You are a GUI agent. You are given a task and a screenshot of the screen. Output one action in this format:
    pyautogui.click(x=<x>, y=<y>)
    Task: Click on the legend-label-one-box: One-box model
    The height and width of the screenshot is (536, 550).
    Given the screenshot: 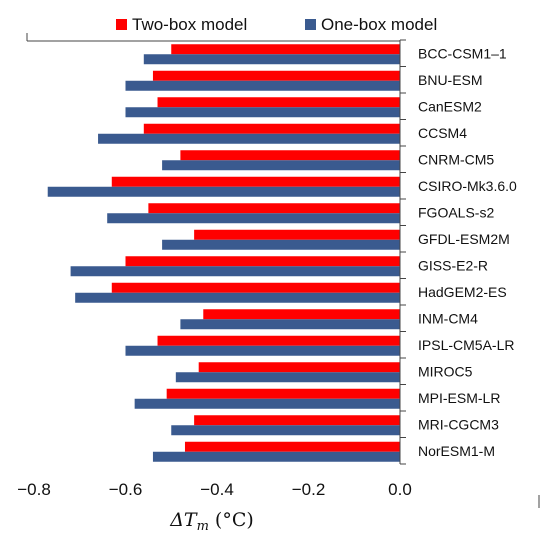 What is the action you would take?
    pyautogui.click(x=379, y=24)
    